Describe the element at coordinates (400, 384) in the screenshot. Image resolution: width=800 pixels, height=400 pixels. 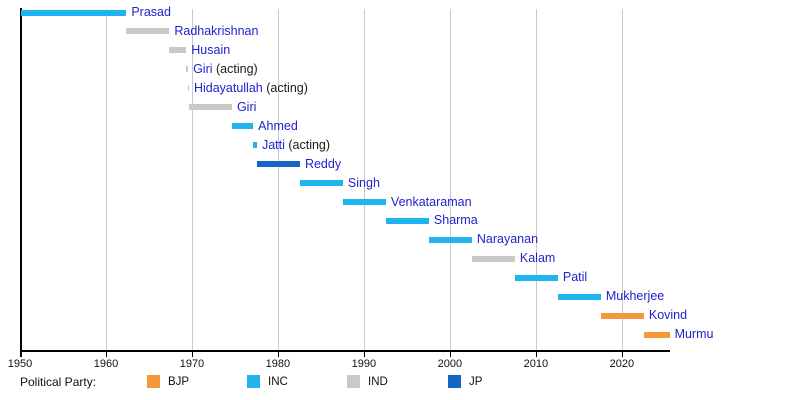
I see `legend: Political Party: BJP INC IND JP` at that location.